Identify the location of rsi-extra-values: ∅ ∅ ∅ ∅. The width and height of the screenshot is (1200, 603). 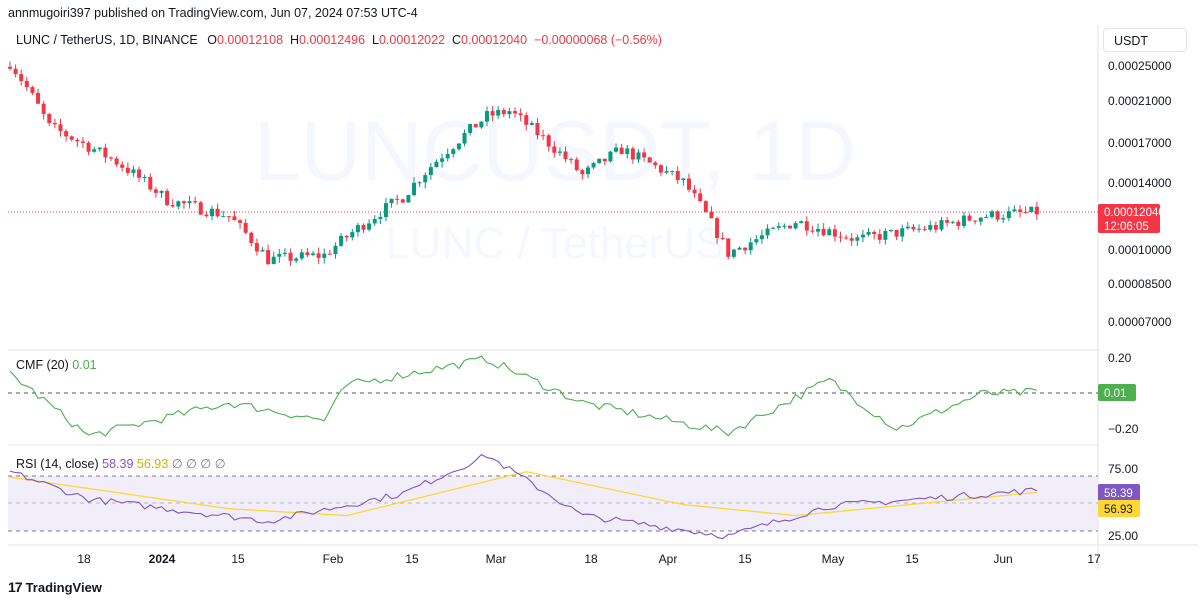
(198, 464).